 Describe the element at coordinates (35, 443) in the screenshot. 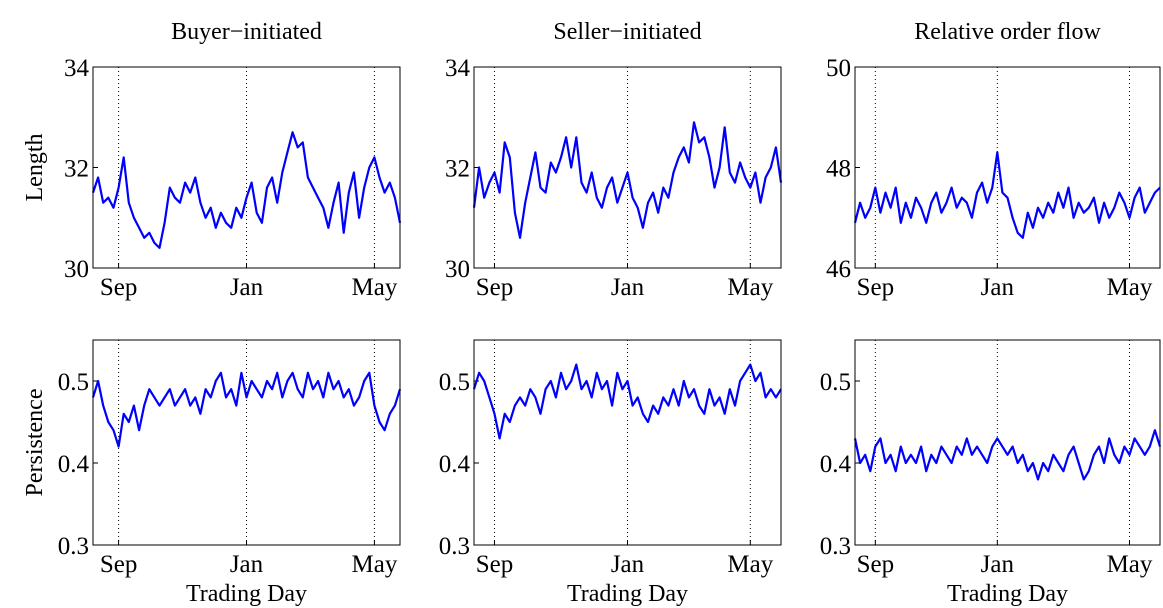

I see `y-axis-label: Persistence` at that location.